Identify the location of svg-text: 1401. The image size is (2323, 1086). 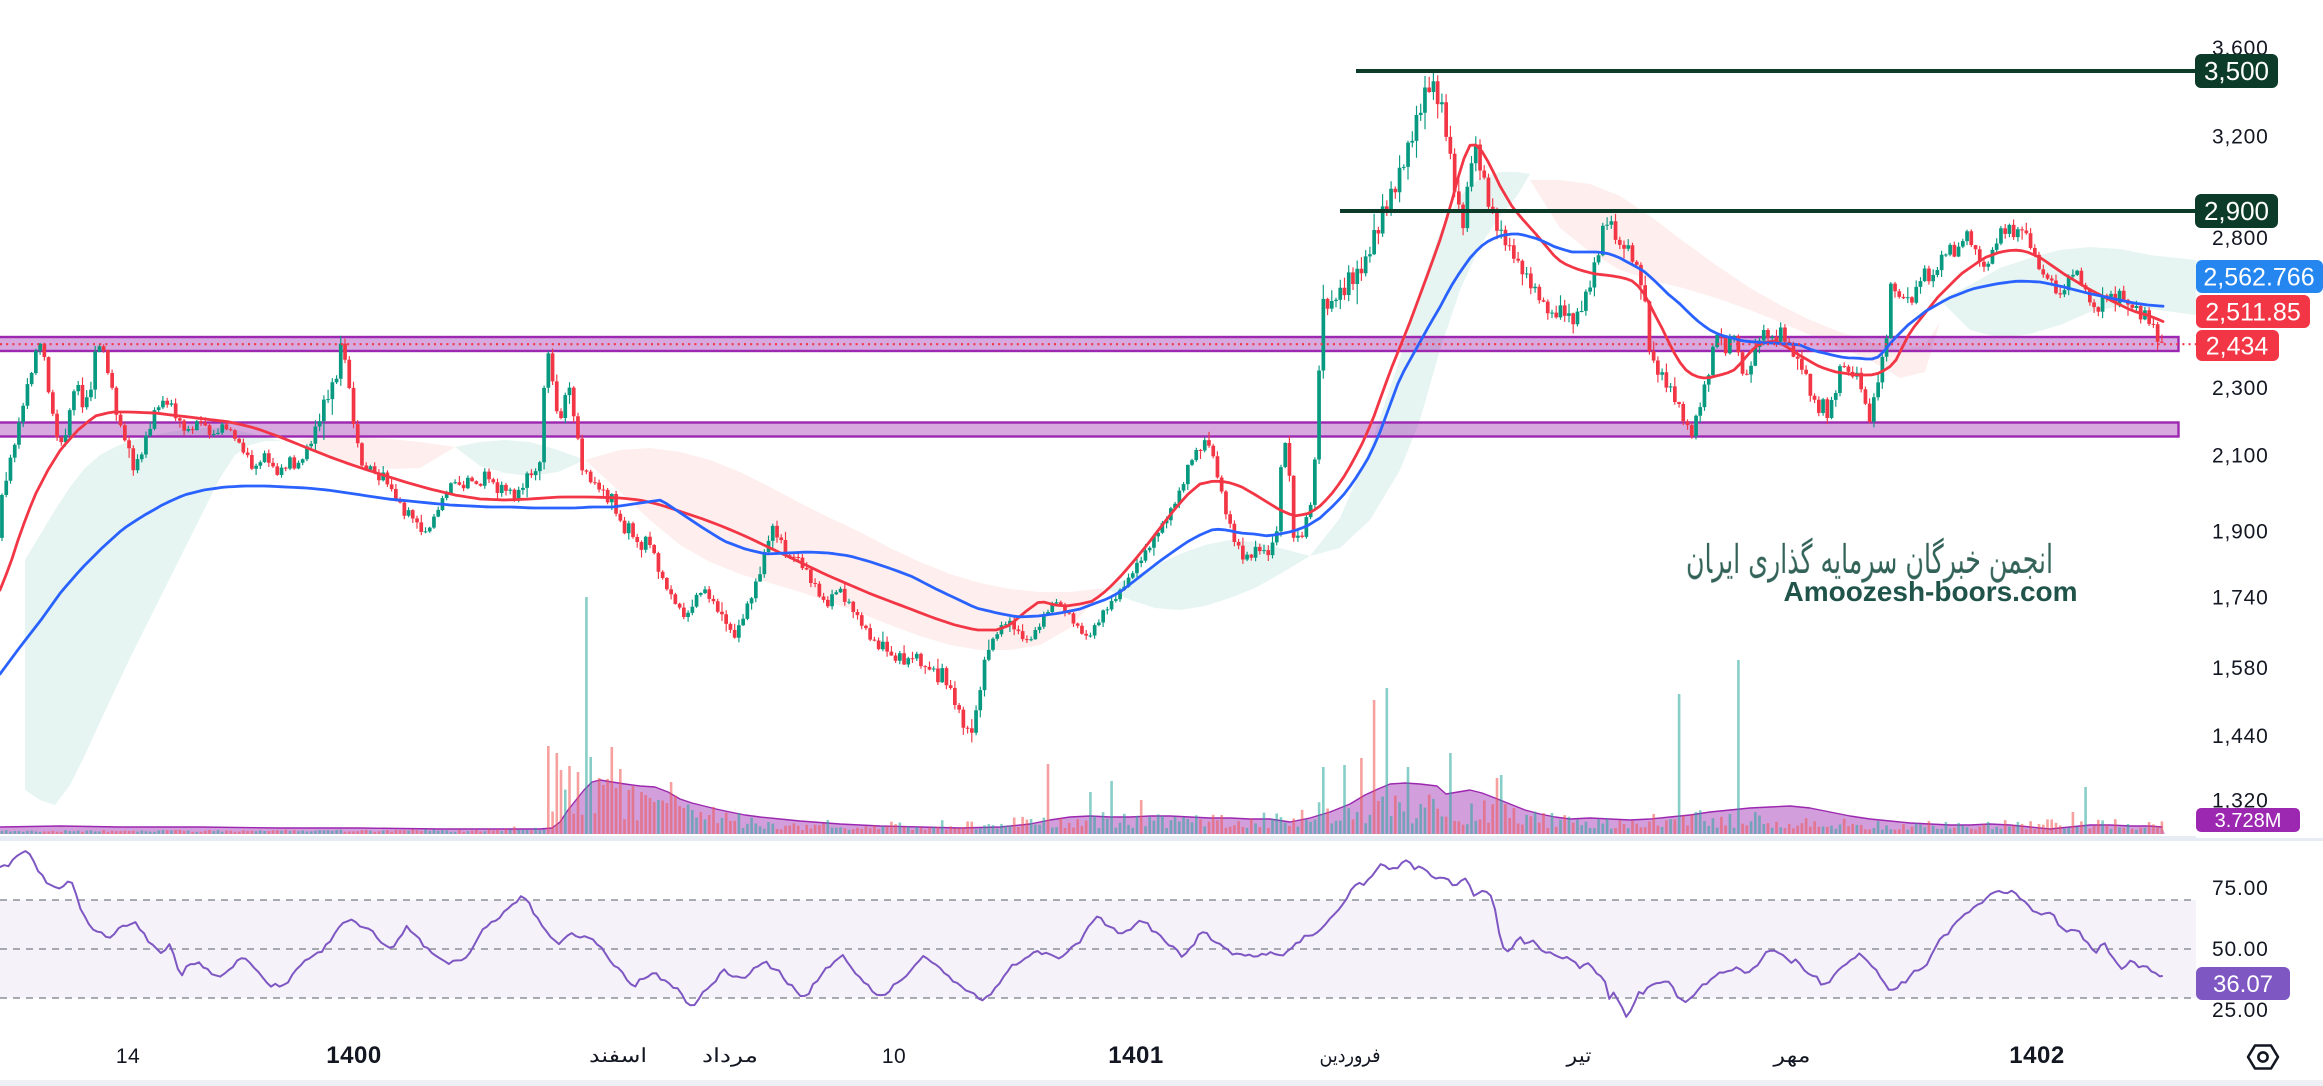
(1135, 1055).